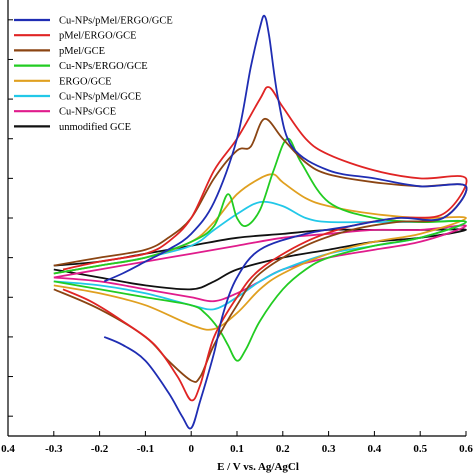  I want to click on legend-label-cu-nps-gce: Cu-NPs/GCE, so click(87, 112).